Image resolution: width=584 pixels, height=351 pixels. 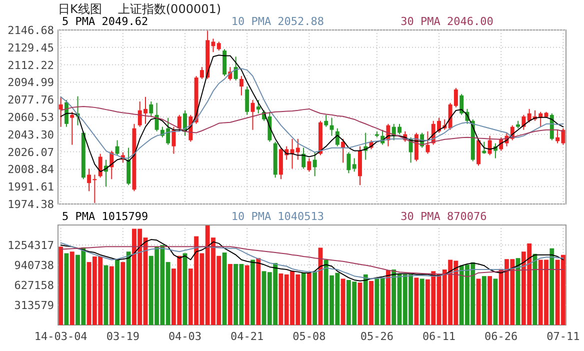 I want to click on x-tick-label: 06-11, so click(x=439, y=336).